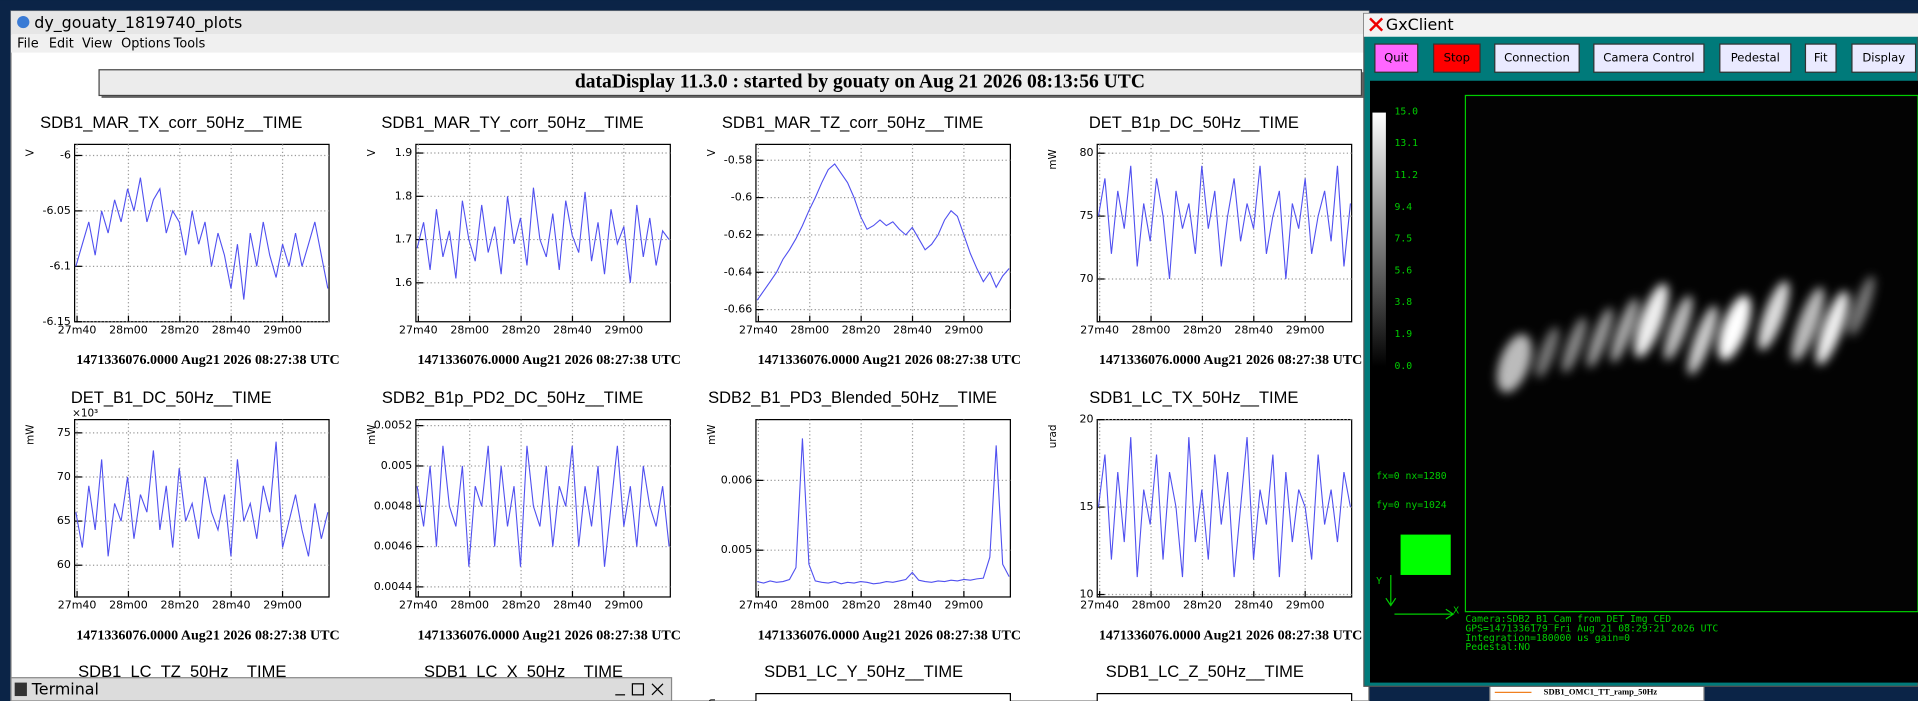 This screenshot has height=701, width=1918. I want to click on button-label: Quit, so click(1396, 58).